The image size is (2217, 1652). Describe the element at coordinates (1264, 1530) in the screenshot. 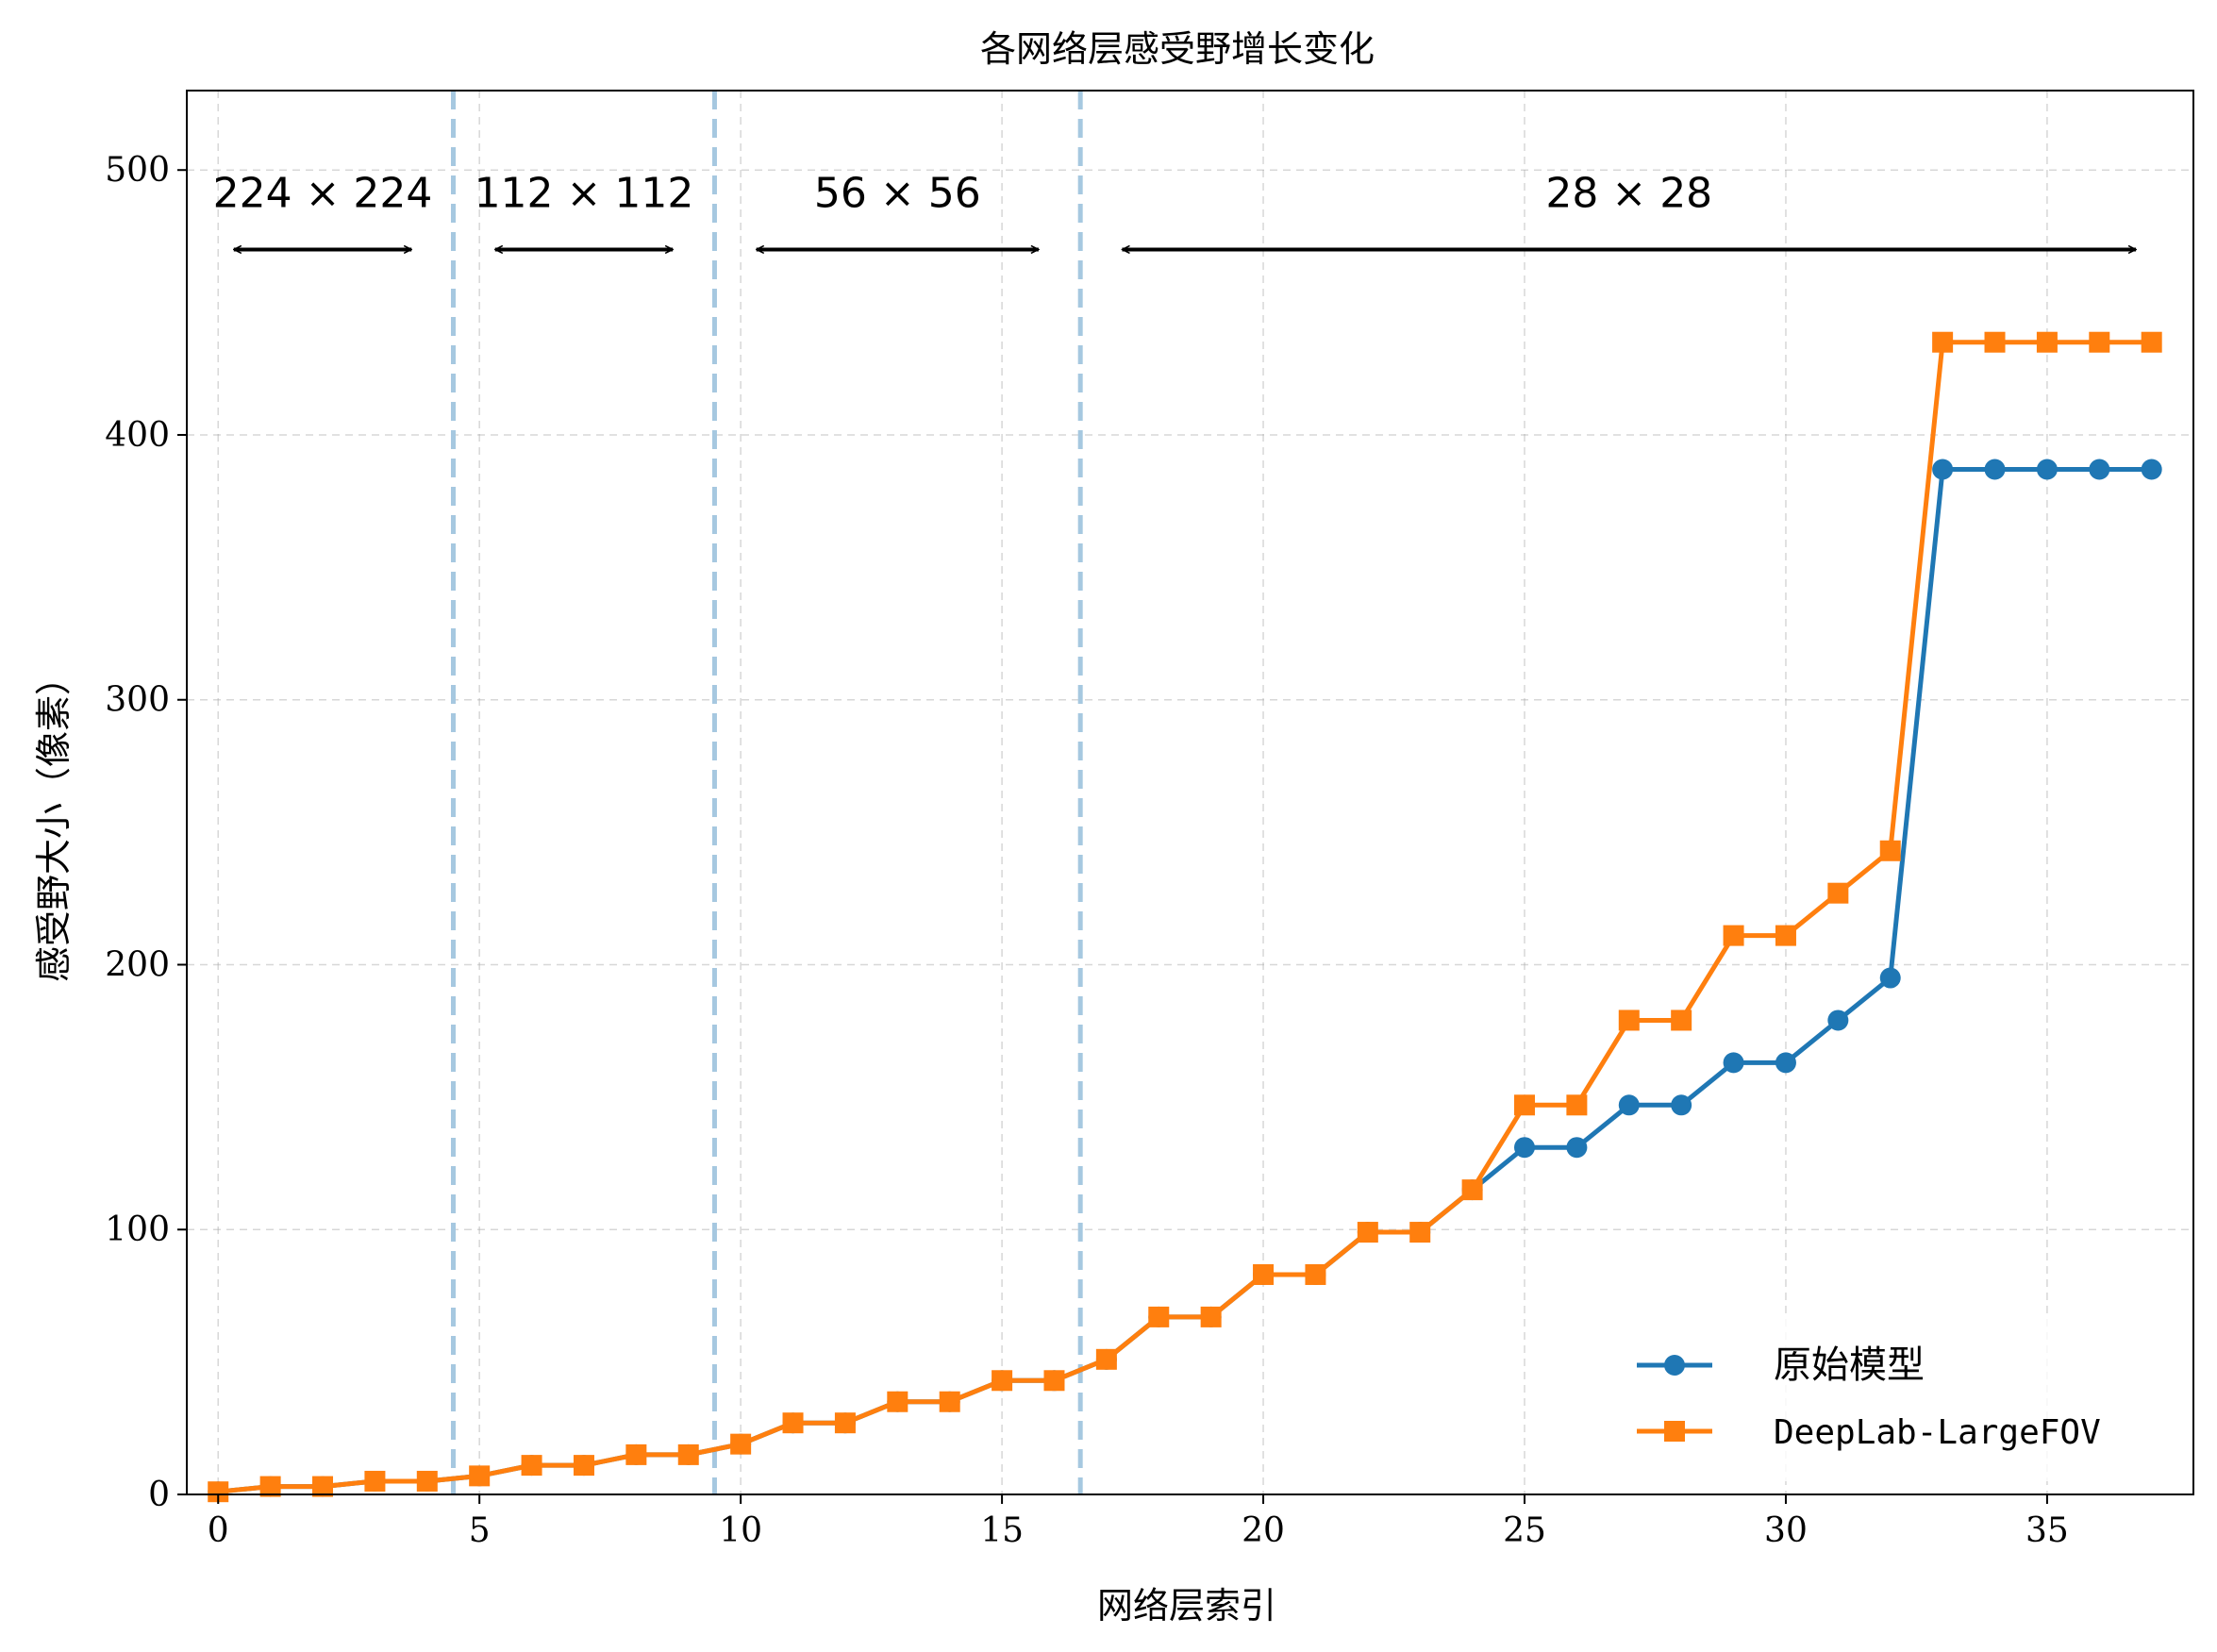

I see `x-tick-label: 20` at that location.